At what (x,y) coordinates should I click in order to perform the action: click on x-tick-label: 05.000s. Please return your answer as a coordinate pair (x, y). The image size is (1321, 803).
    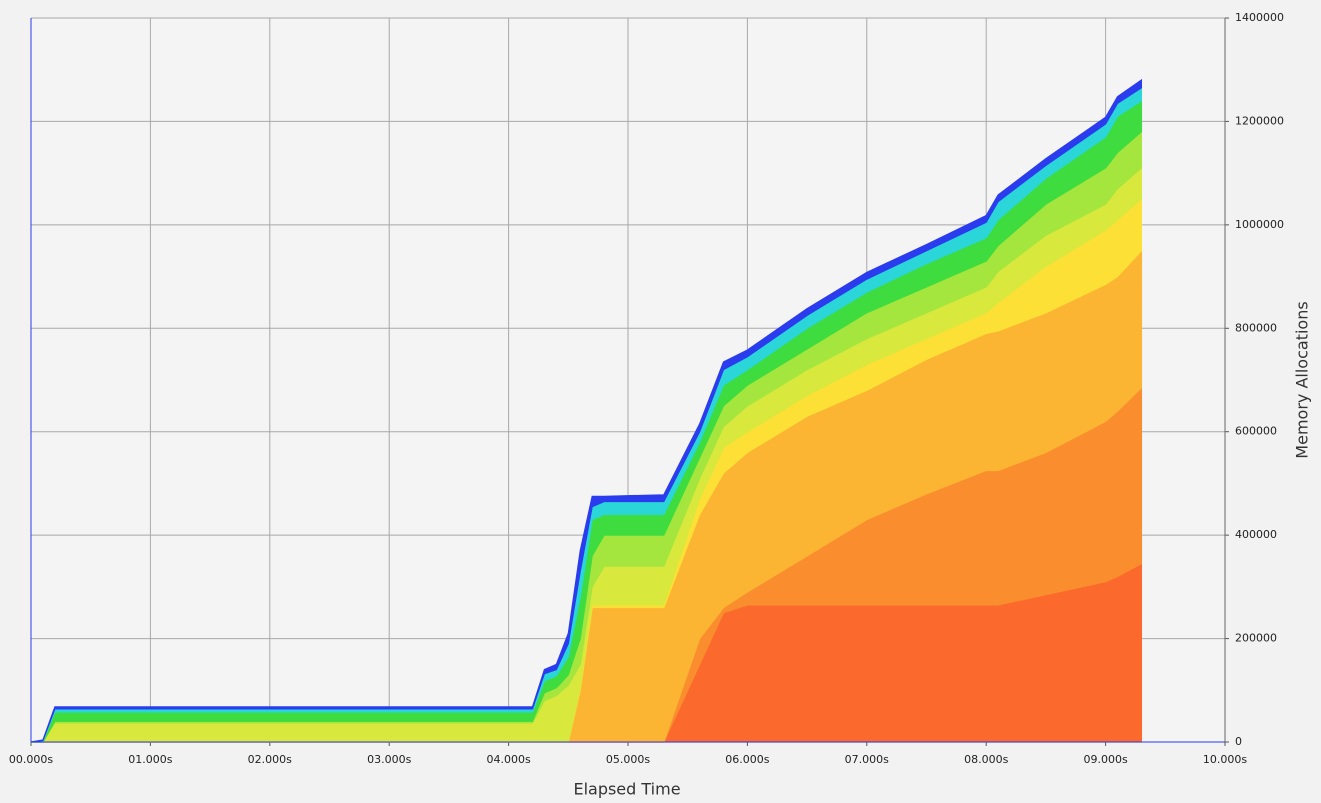
    Looking at the image, I should click on (628, 759).